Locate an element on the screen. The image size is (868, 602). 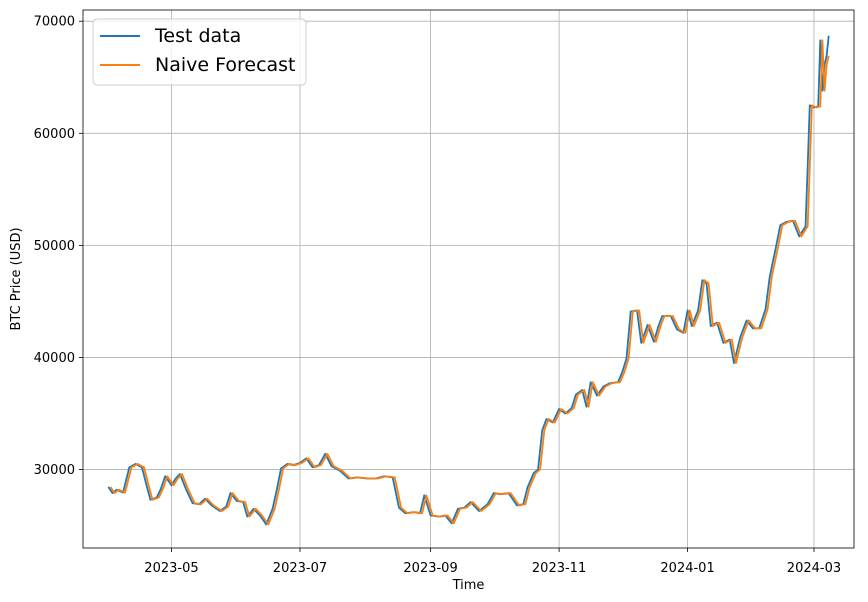
x-tick-label: 2024-03 is located at coordinates (814, 568).